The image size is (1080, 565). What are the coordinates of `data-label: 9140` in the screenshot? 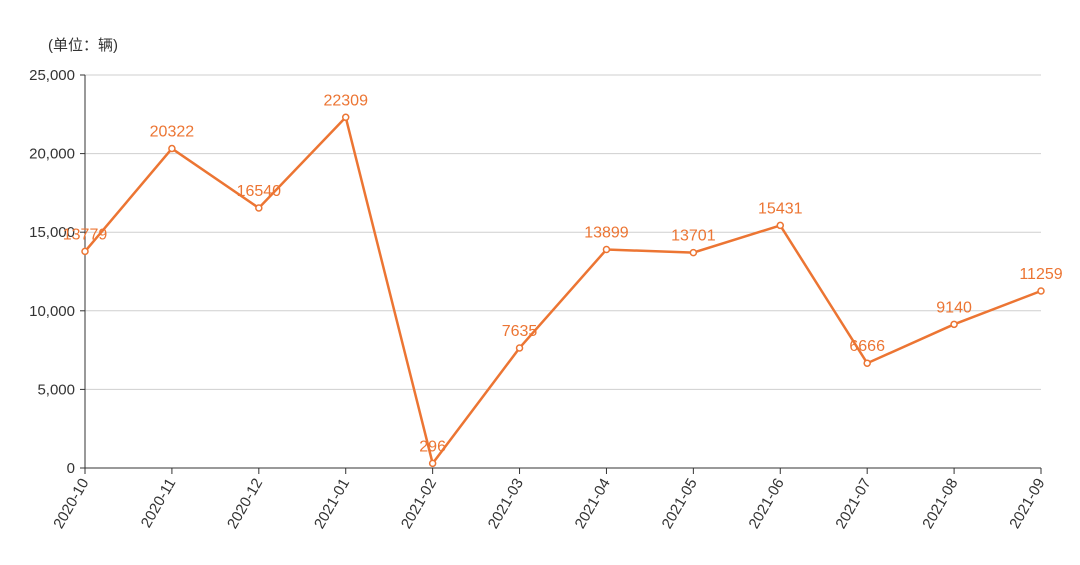 It's located at (954, 307).